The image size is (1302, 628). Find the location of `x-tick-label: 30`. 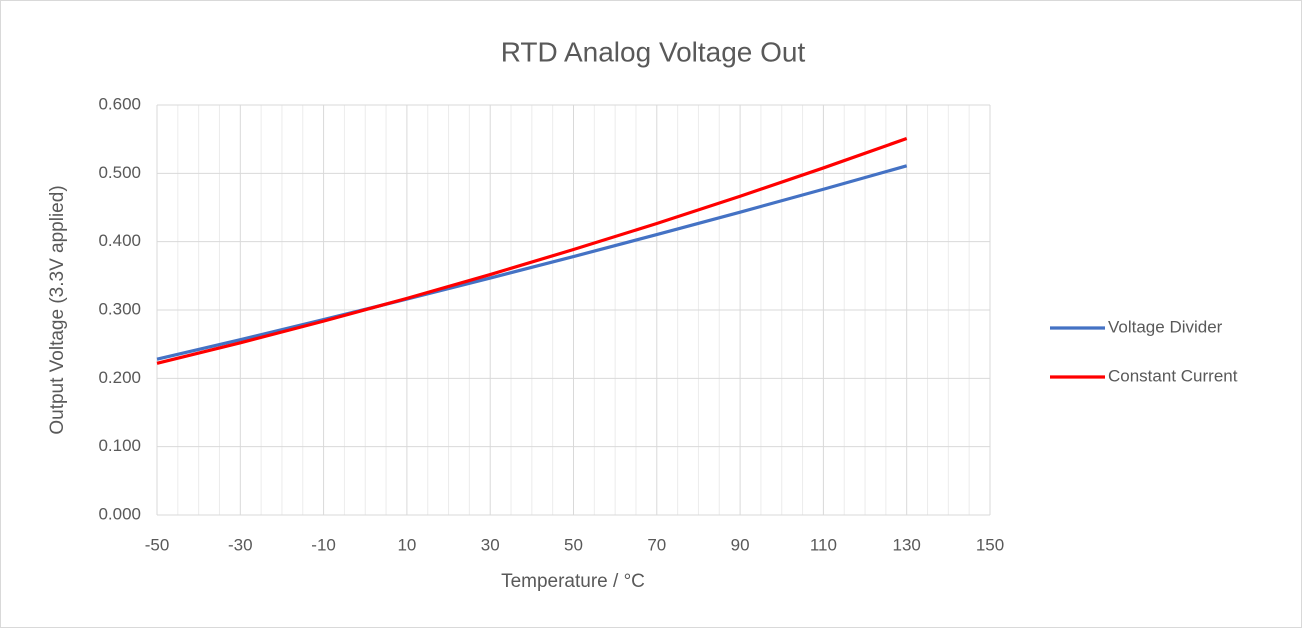

x-tick-label: 30 is located at coordinates (490, 544).